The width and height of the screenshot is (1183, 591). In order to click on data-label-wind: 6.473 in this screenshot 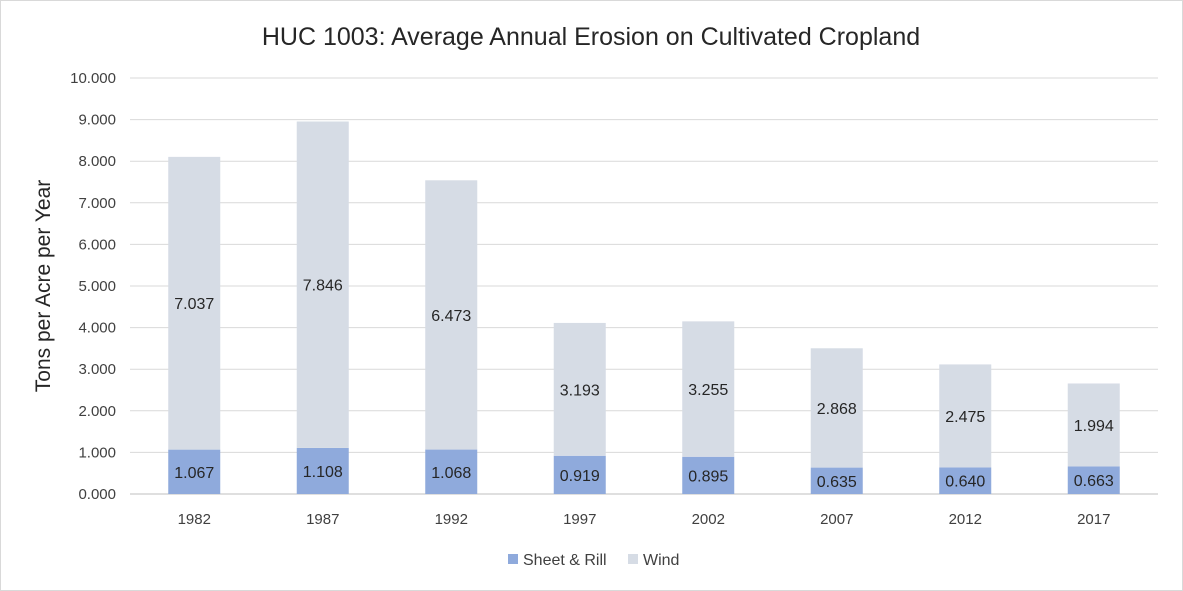, I will do `click(451, 316)`.